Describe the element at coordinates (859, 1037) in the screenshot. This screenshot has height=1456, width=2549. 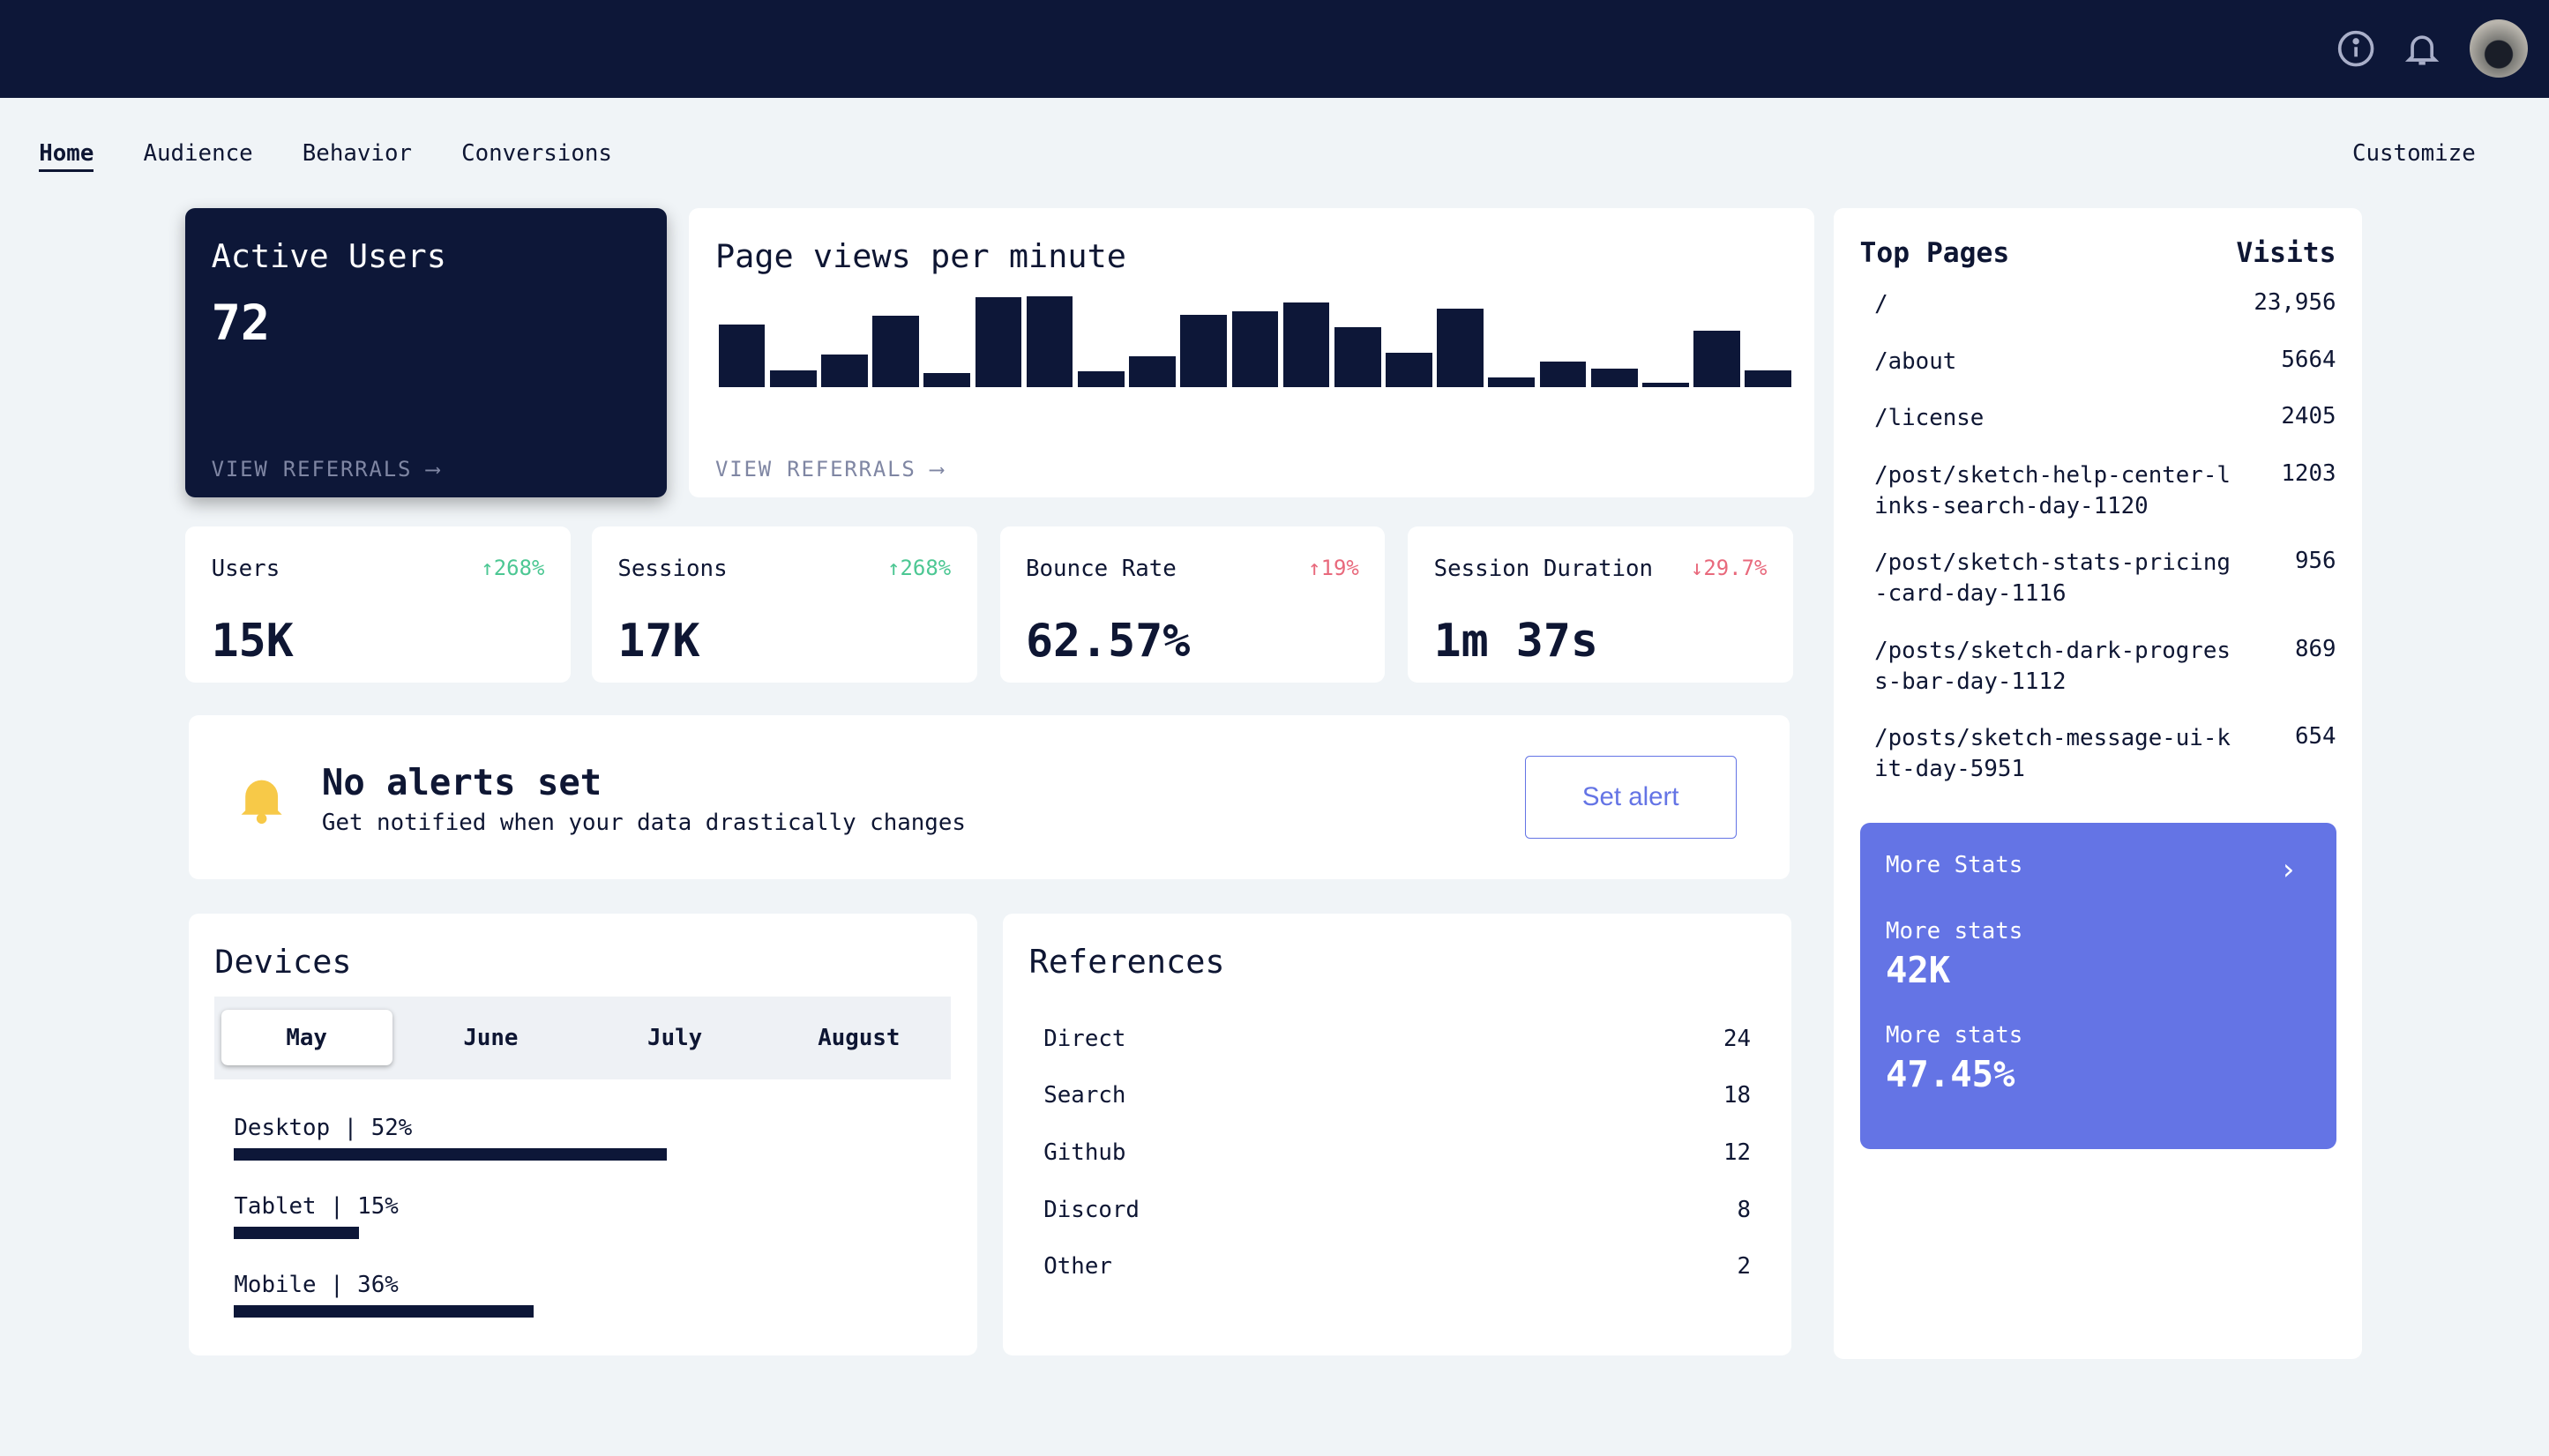
I see `month-tab-august: August` at that location.